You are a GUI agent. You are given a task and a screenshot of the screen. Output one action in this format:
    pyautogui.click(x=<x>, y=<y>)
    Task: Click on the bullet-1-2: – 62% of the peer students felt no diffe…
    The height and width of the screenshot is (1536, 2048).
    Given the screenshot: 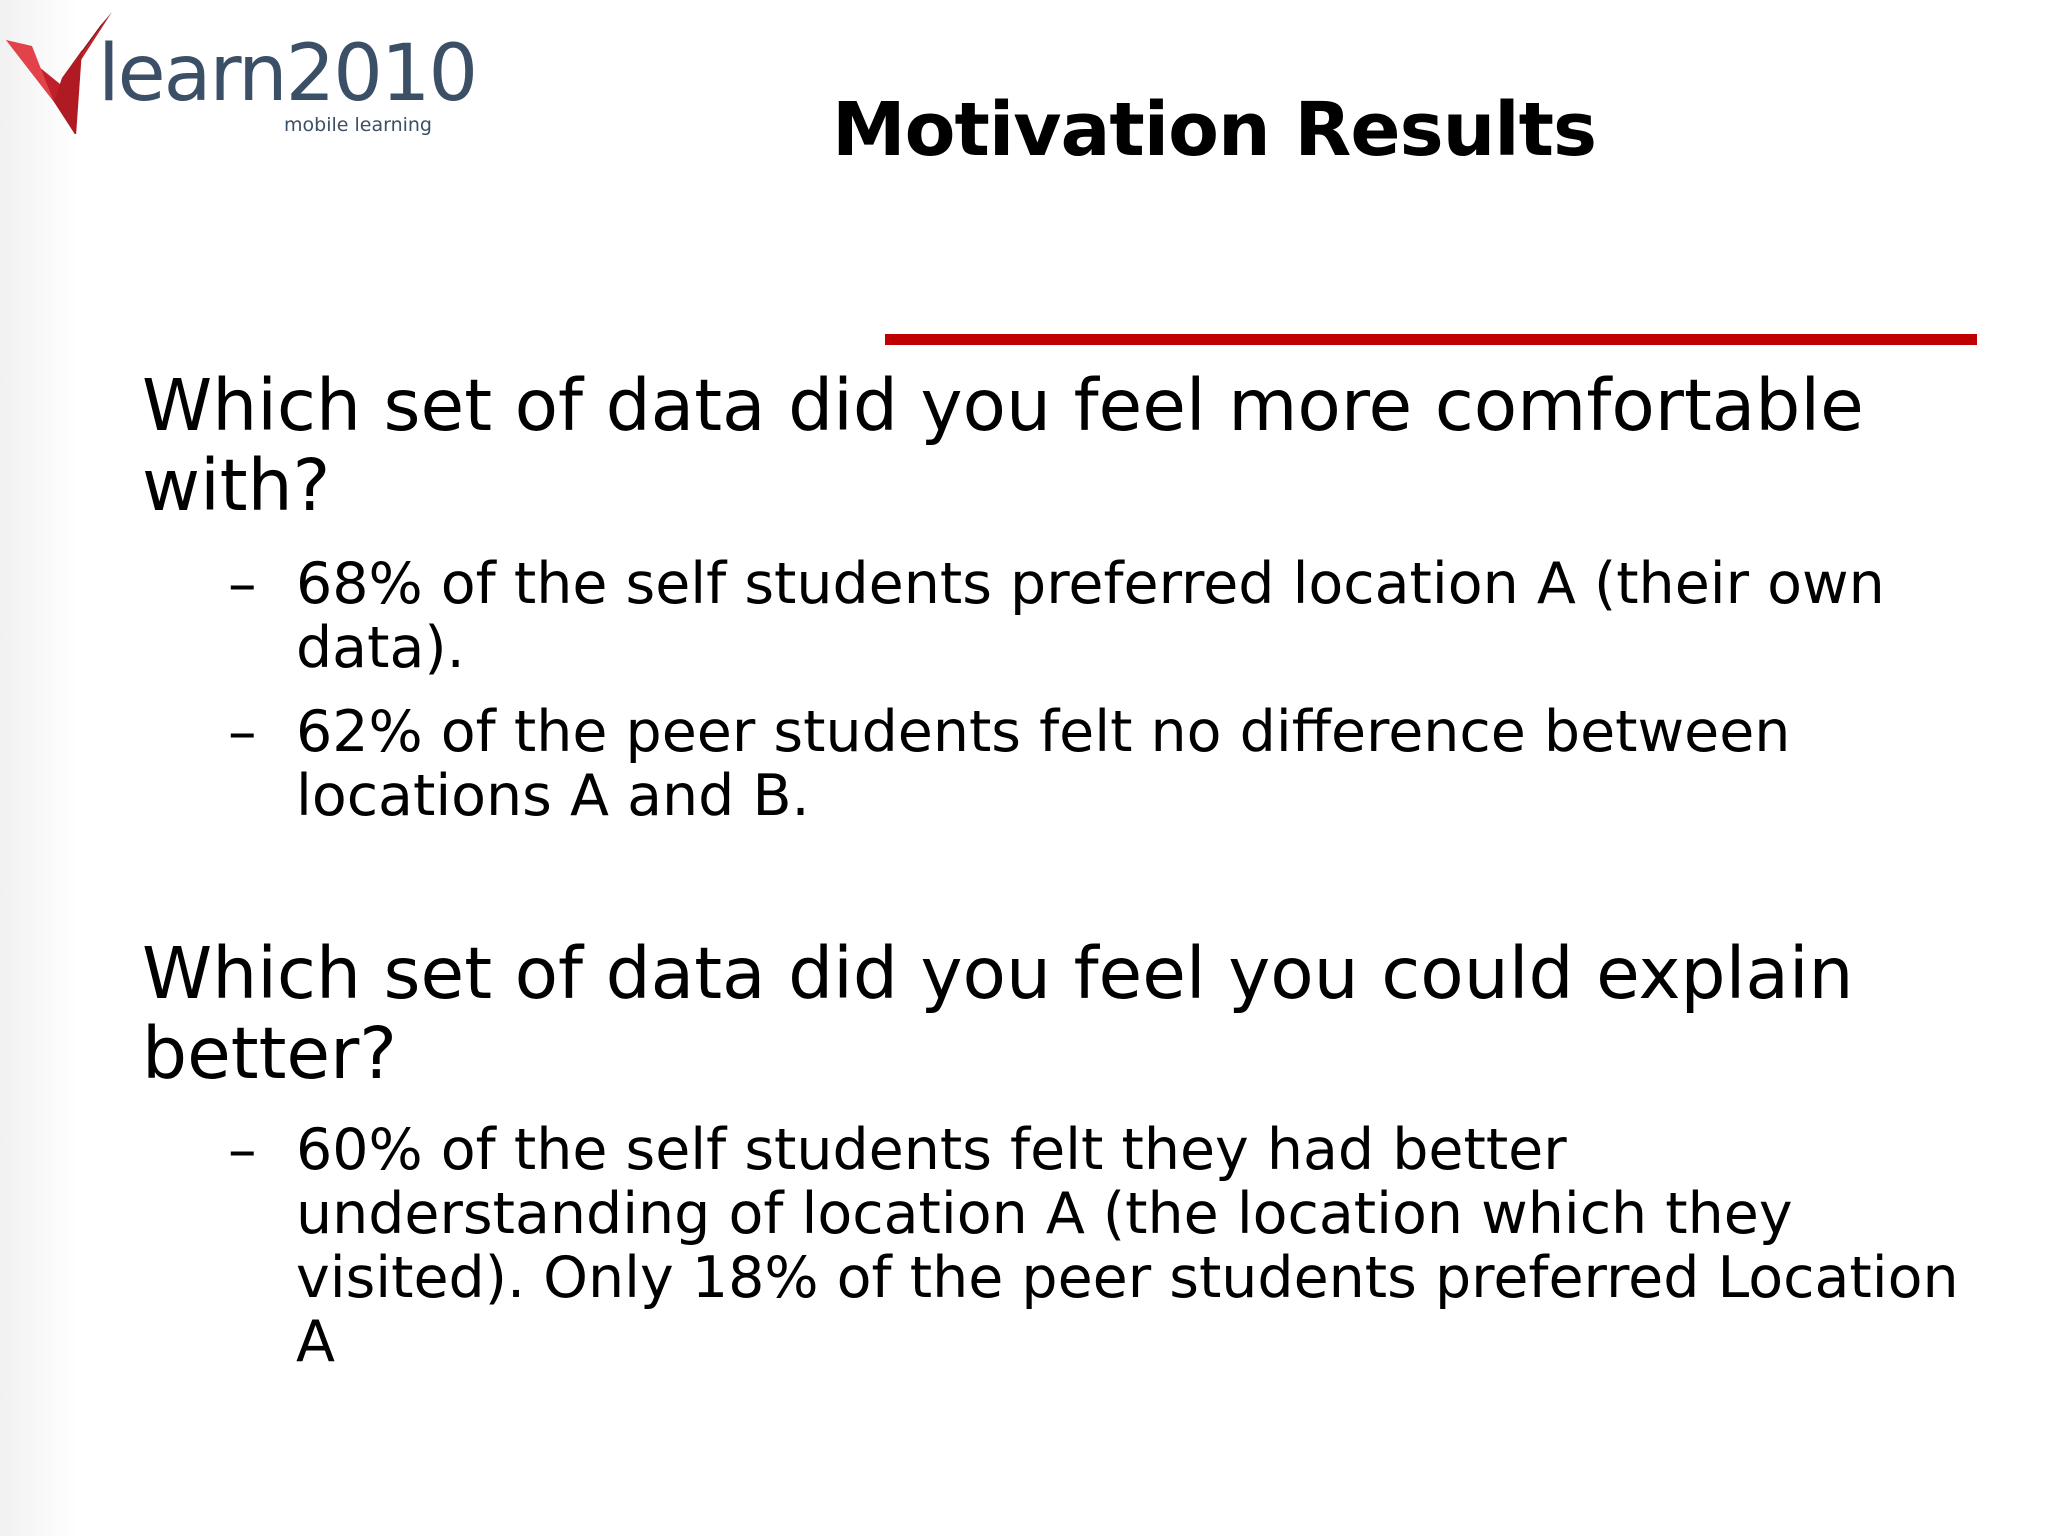 What is the action you would take?
    pyautogui.click(x=1098, y=764)
    